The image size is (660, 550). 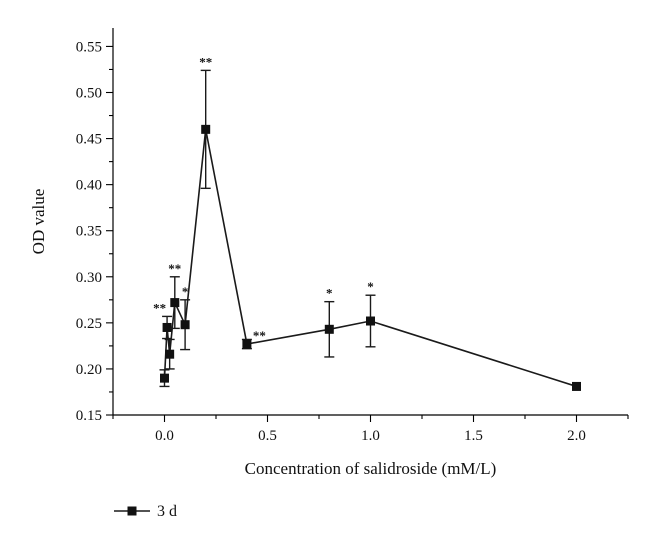 What do you see at coordinates (38, 222) in the screenshot?
I see `y-axis-title: OD value` at bounding box center [38, 222].